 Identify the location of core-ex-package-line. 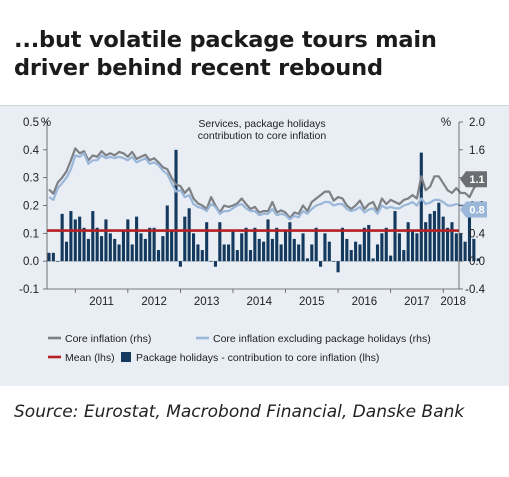
(263, 186).